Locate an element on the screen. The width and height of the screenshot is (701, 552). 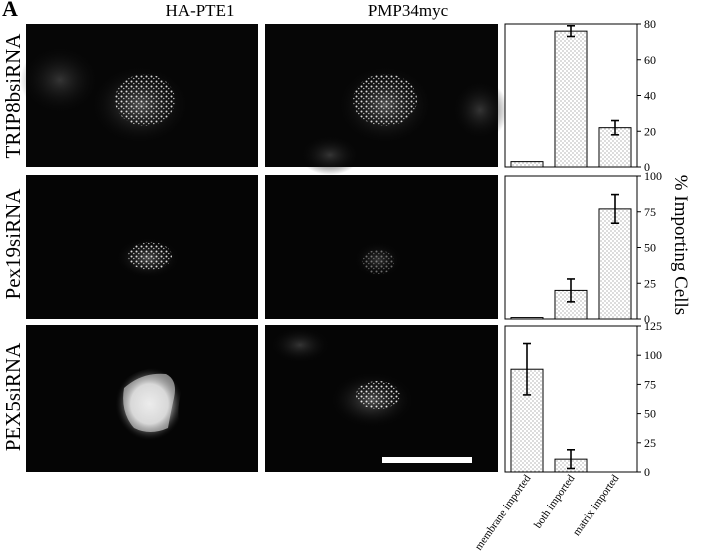
y-tick-label-pex5sirna-100: 100 is located at coordinates (653, 355).